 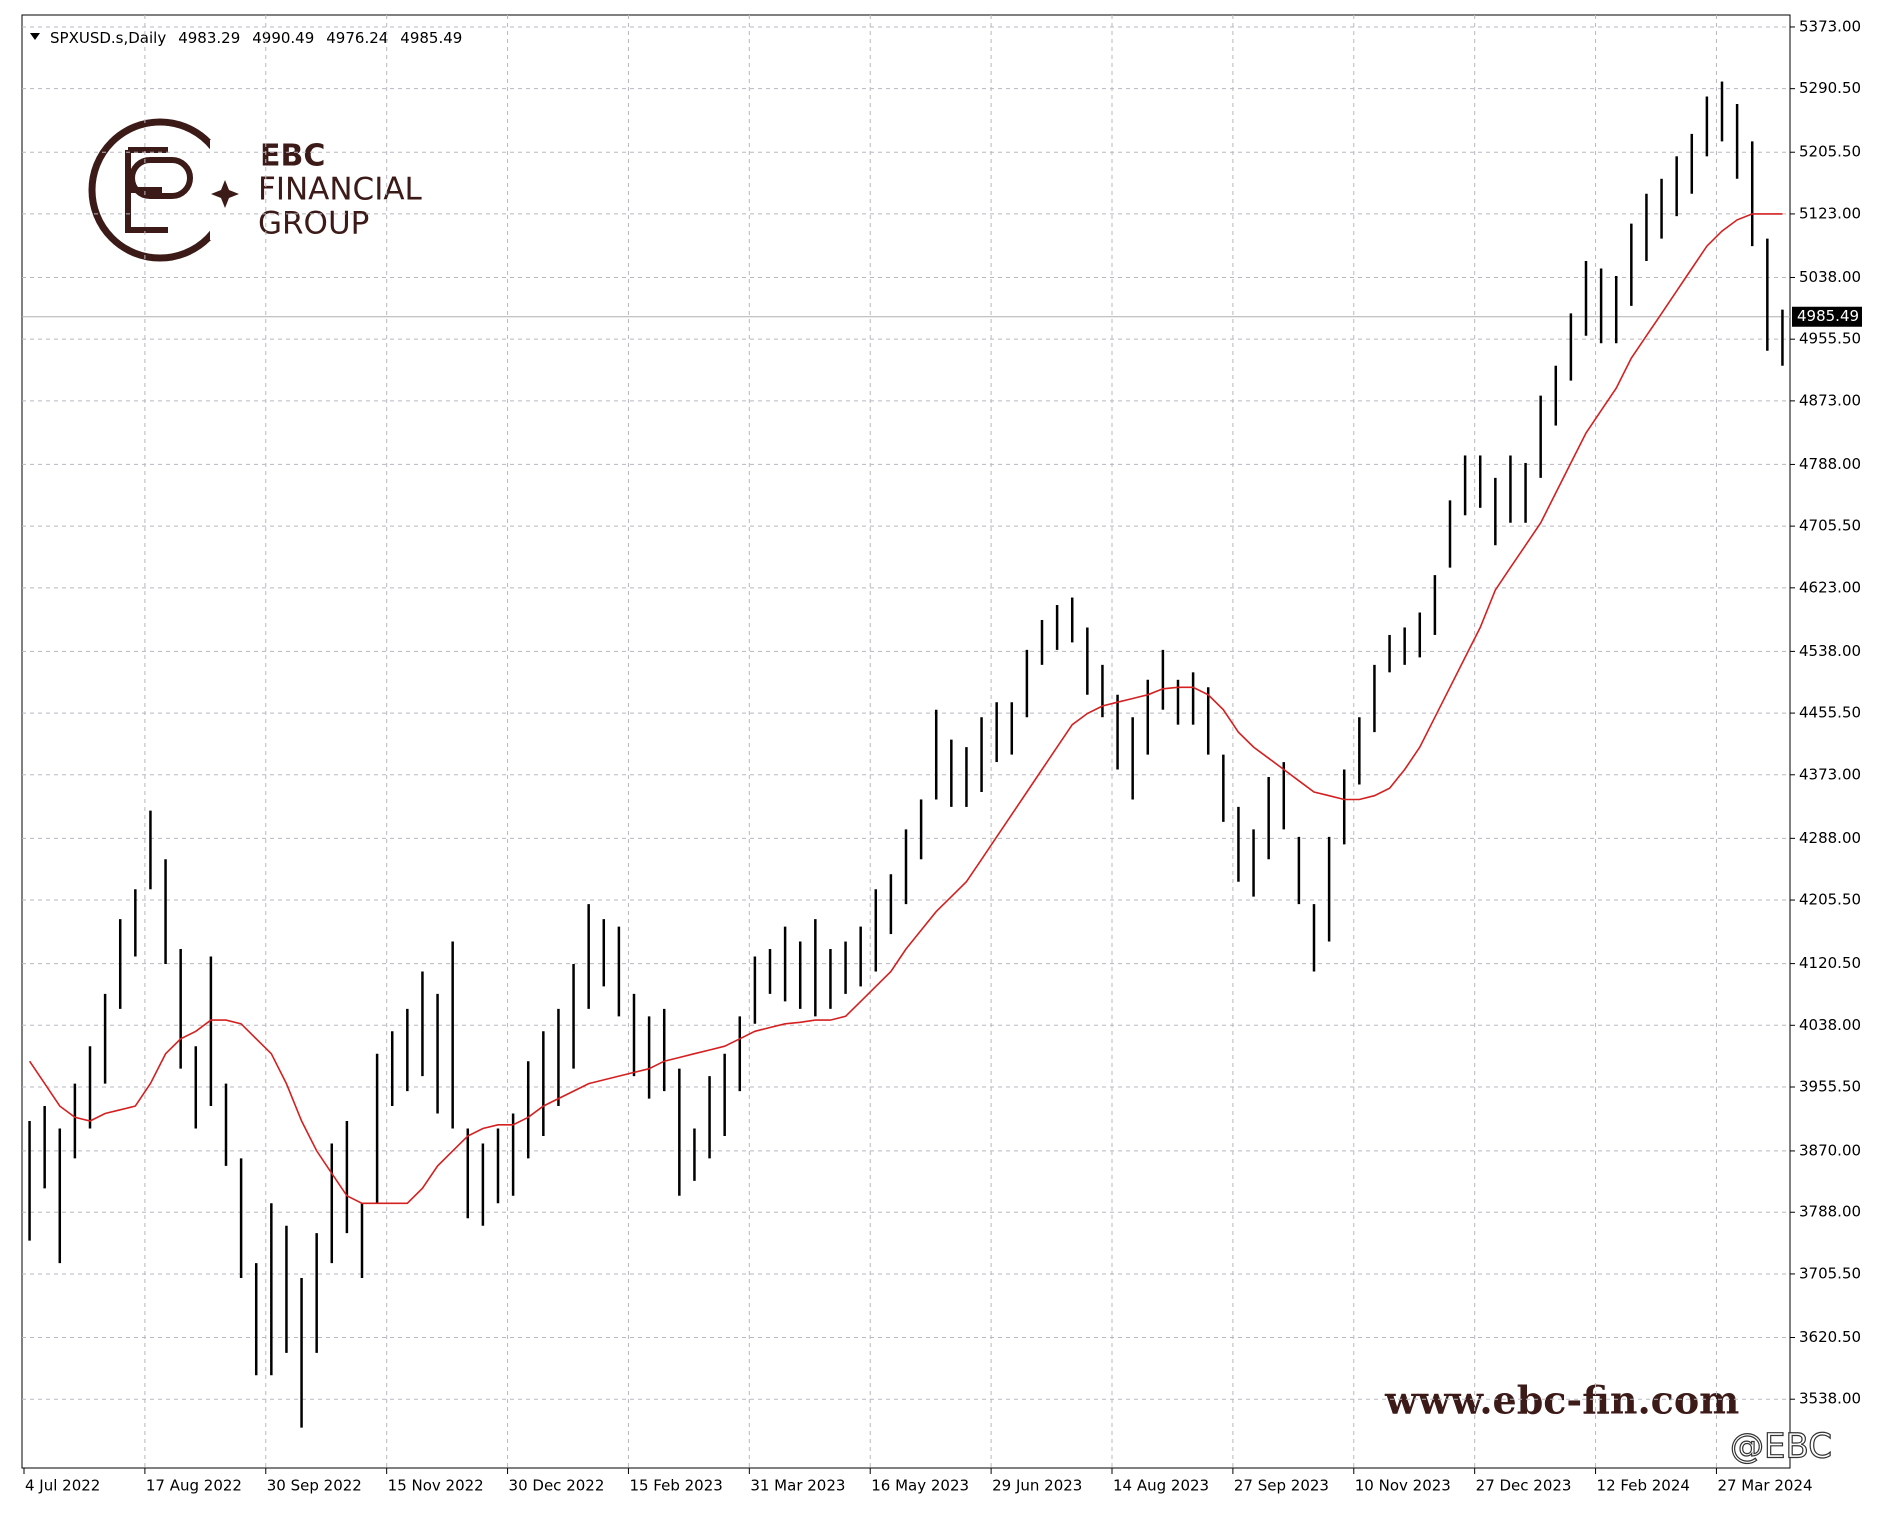 I want to click on symbol: SPXUSD.s,Daily, so click(x=108, y=38).